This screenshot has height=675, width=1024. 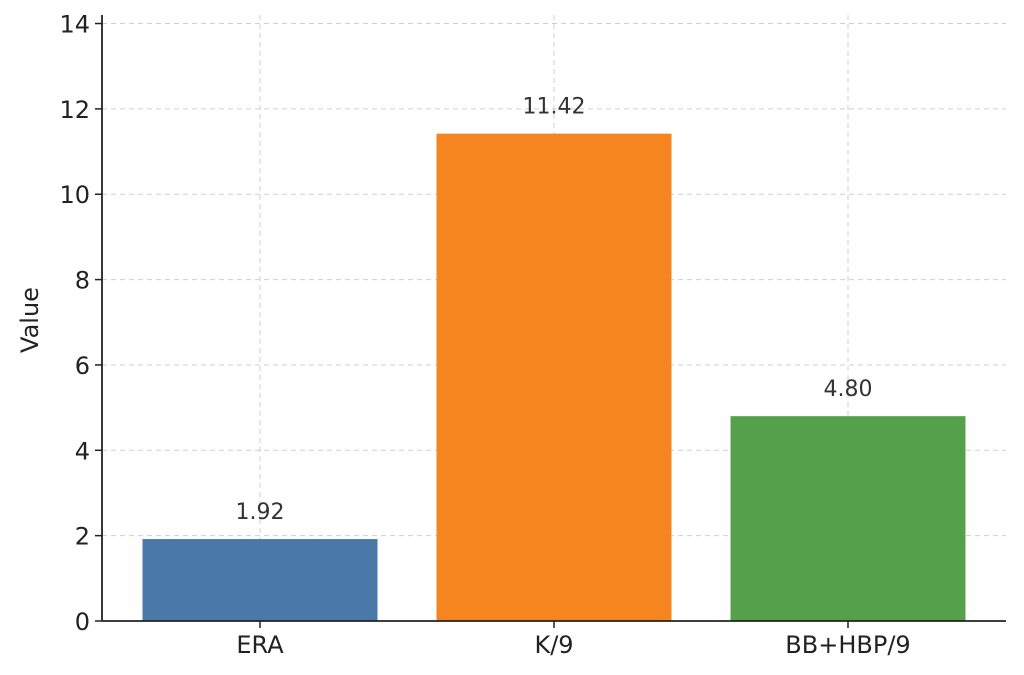 What do you see at coordinates (260, 645) in the screenshot?
I see `x-tick-label: ERA` at bounding box center [260, 645].